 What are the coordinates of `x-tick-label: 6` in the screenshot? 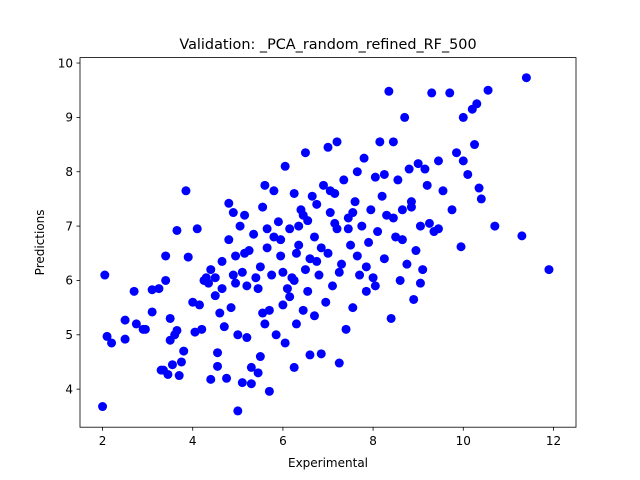 It's located at (283, 441).